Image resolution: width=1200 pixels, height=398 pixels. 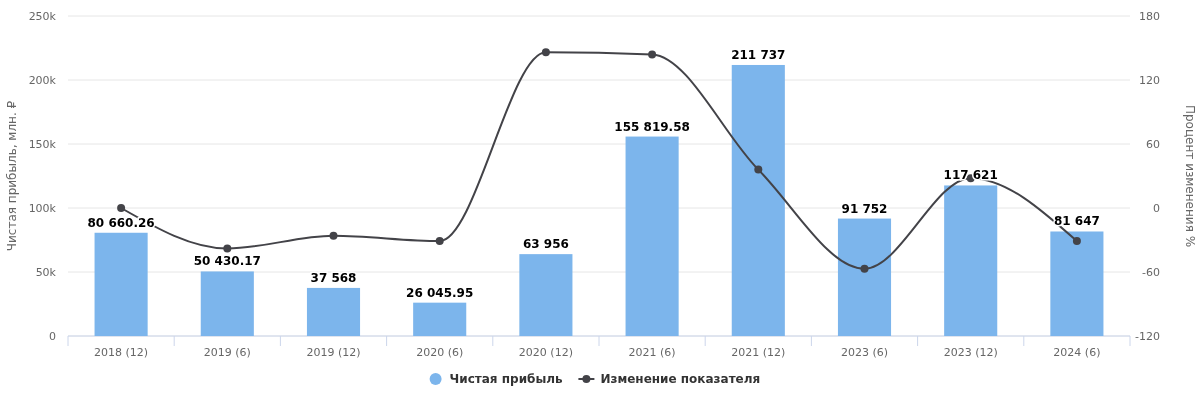 What do you see at coordinates (1149, 16) in the screenshot?
I see `y2-tick-label: 180` at bounding box center [1149, 16].